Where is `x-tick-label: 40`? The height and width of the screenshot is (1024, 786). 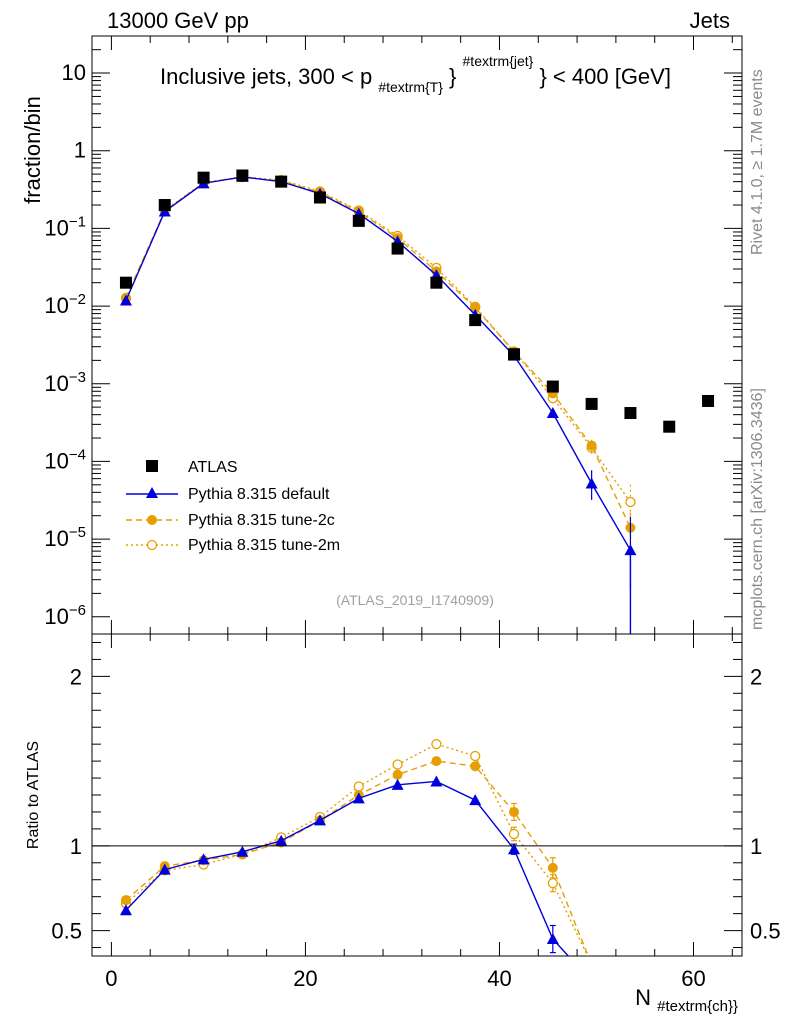 x-tick-label: 40 is located at coordinates (499, 978).